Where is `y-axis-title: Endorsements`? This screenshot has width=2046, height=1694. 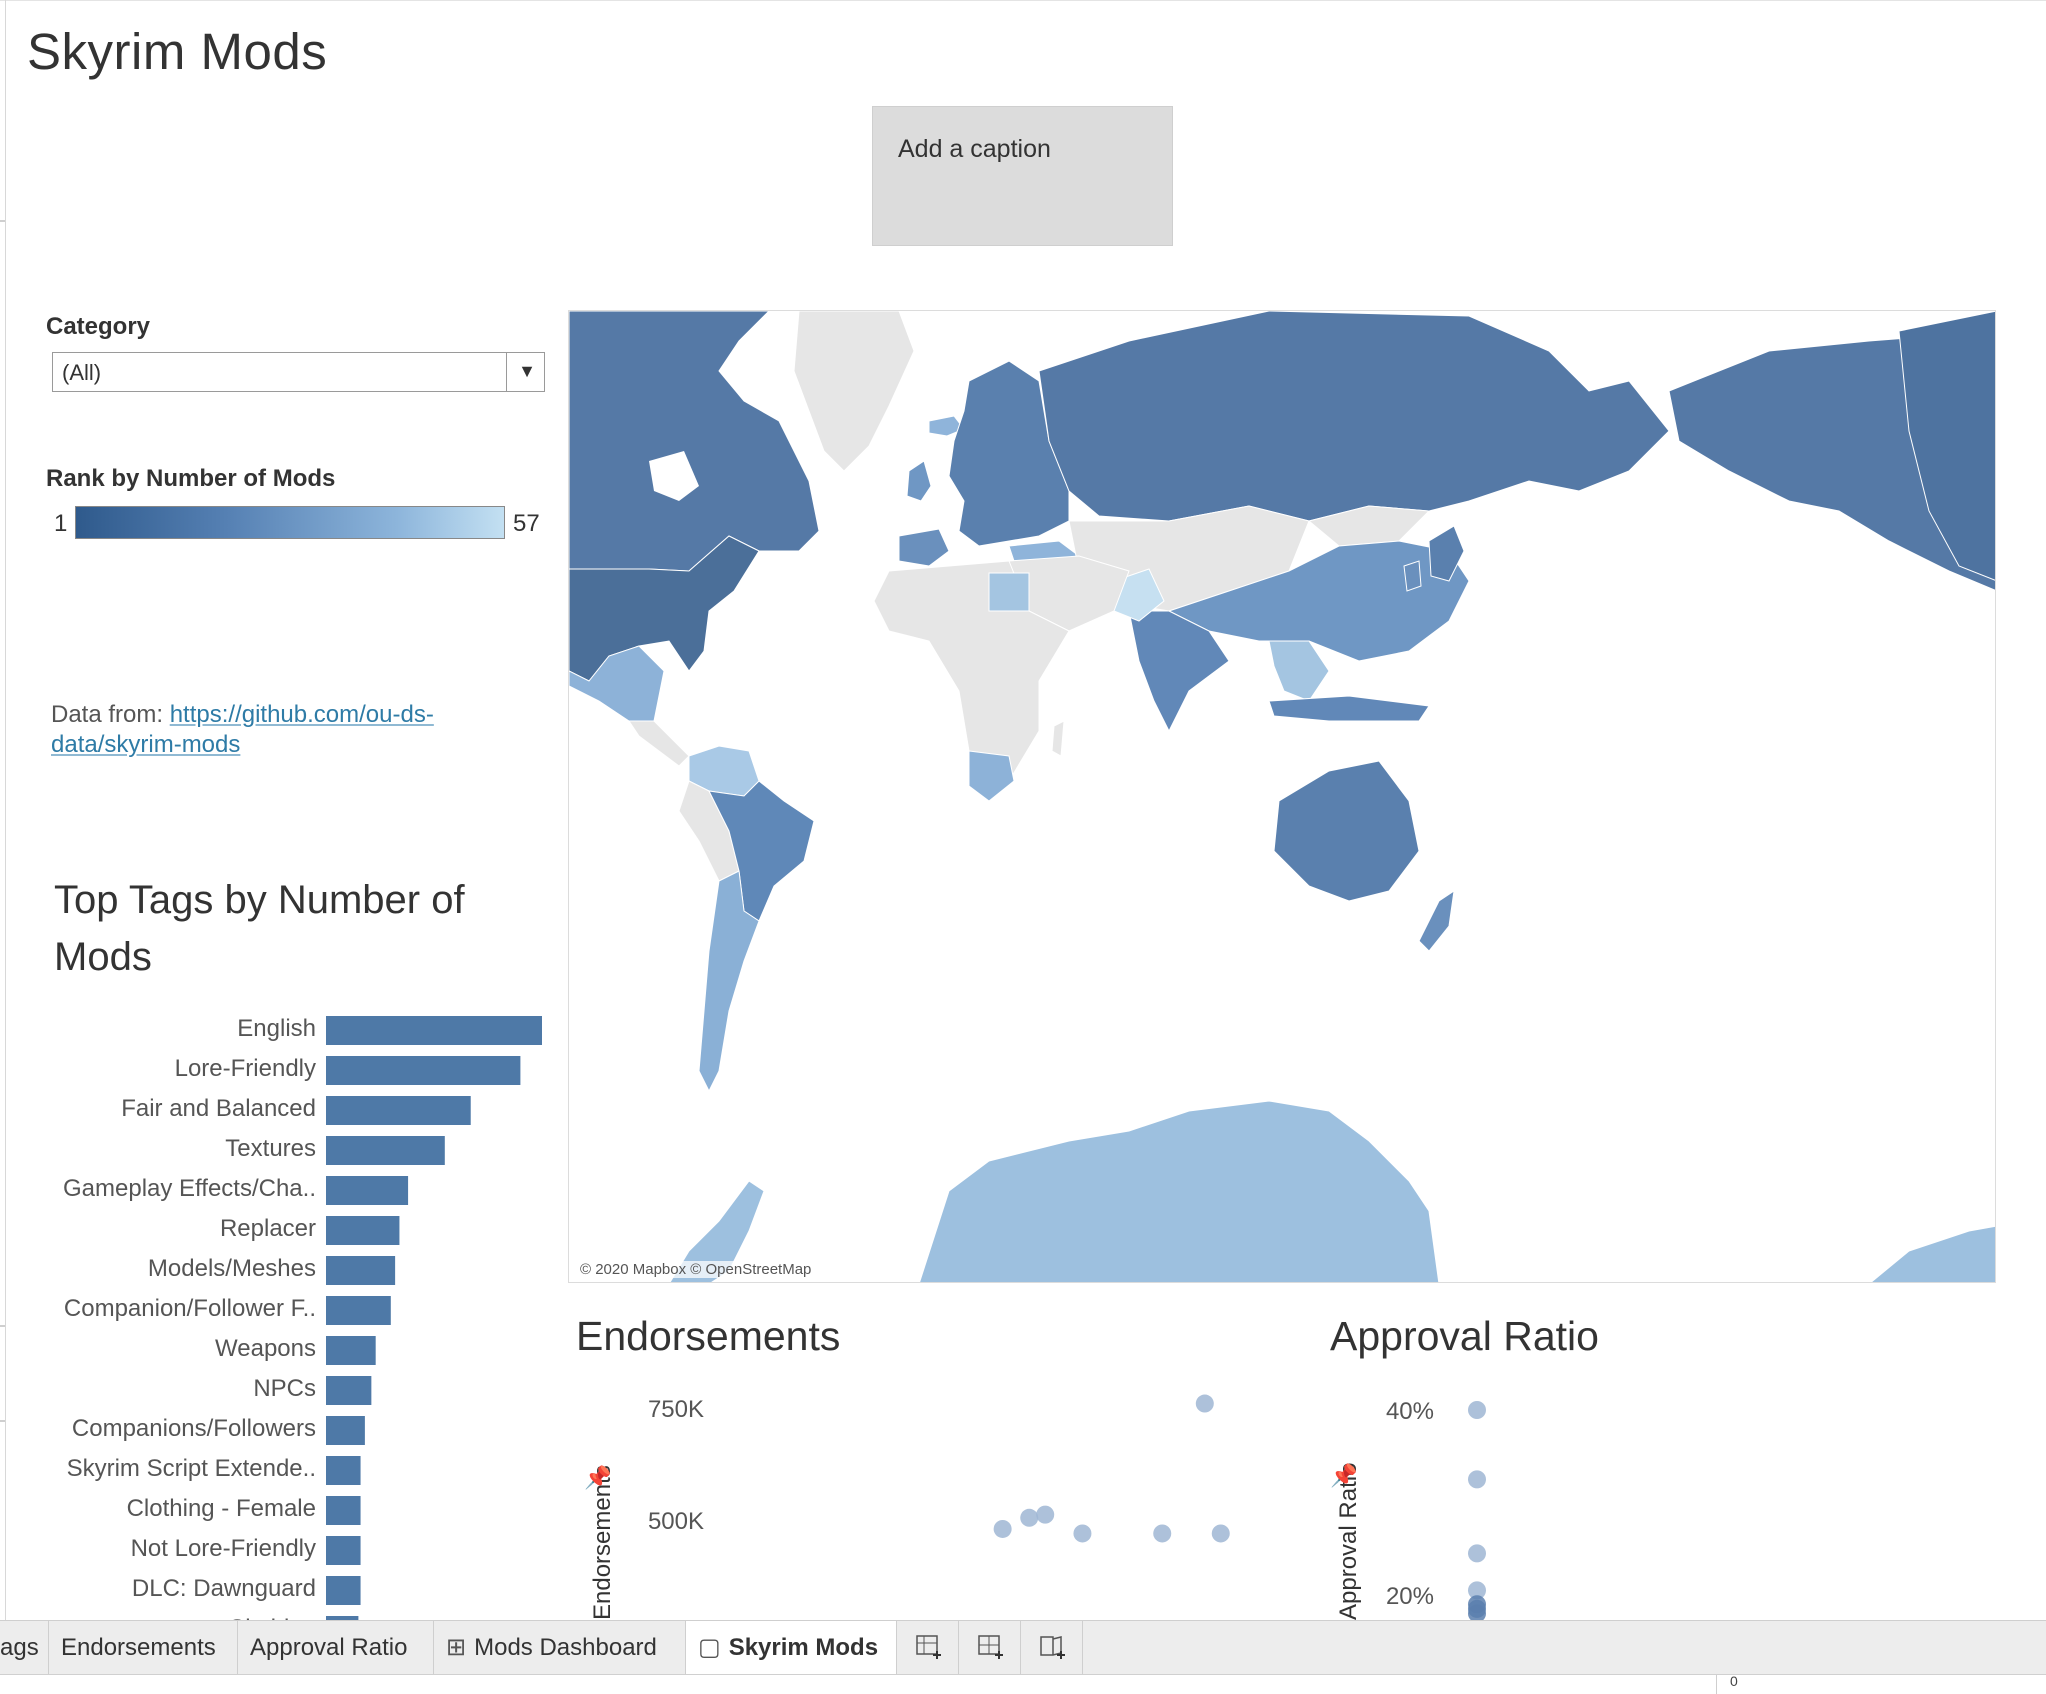
y-axis-title: Endorsements is located at coordinates (602, 1542).